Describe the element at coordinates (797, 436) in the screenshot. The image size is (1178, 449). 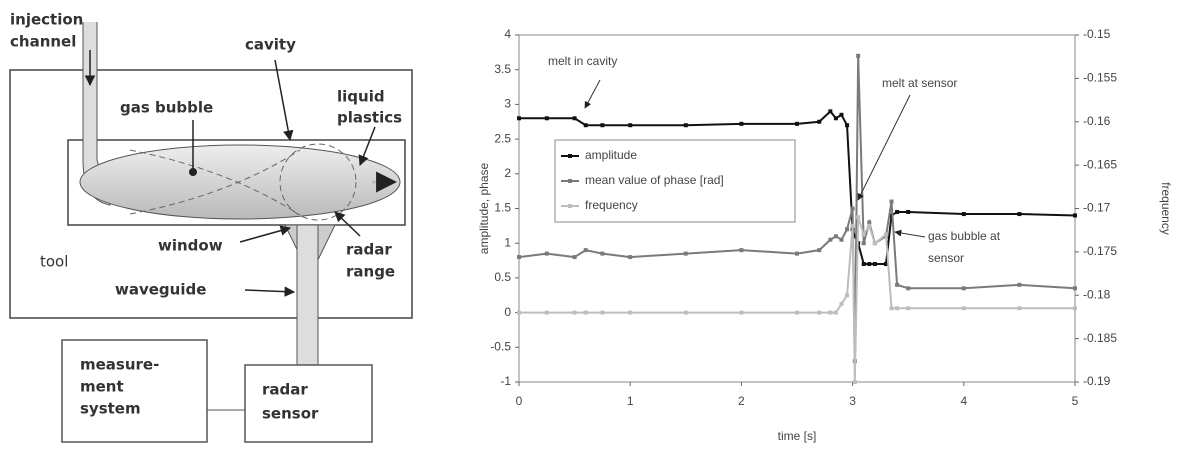
I see `x-axis-label: time [s]` at that location.